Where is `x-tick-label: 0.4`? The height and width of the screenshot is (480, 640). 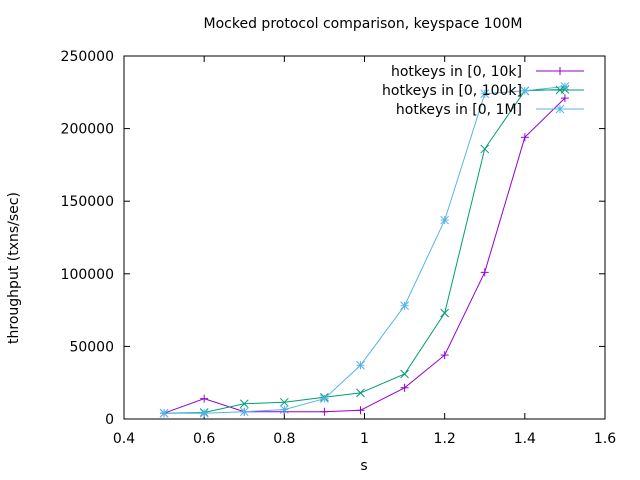 x-tick-label: 0.4 is located at coordinates (124, 439).